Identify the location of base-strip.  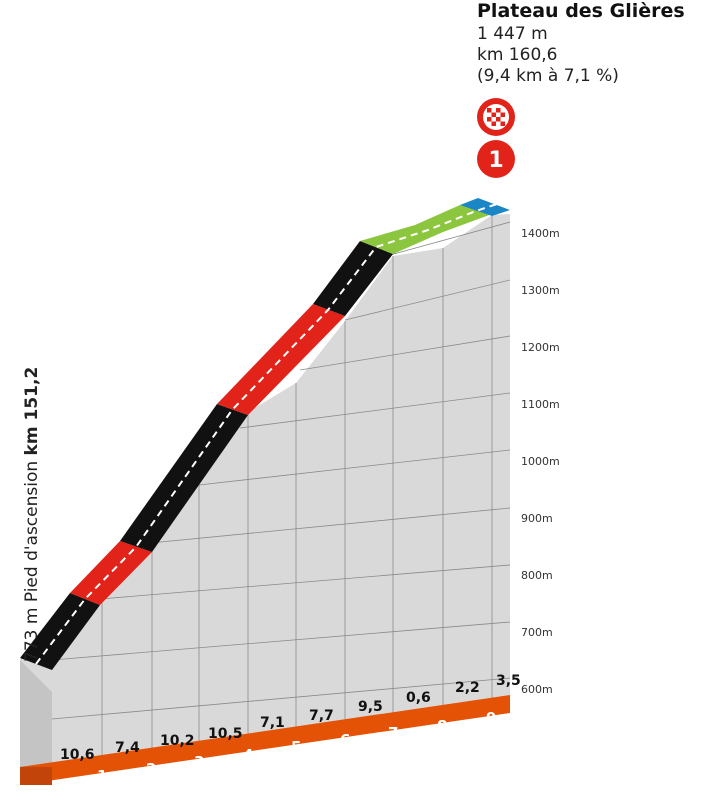
(265, 740).